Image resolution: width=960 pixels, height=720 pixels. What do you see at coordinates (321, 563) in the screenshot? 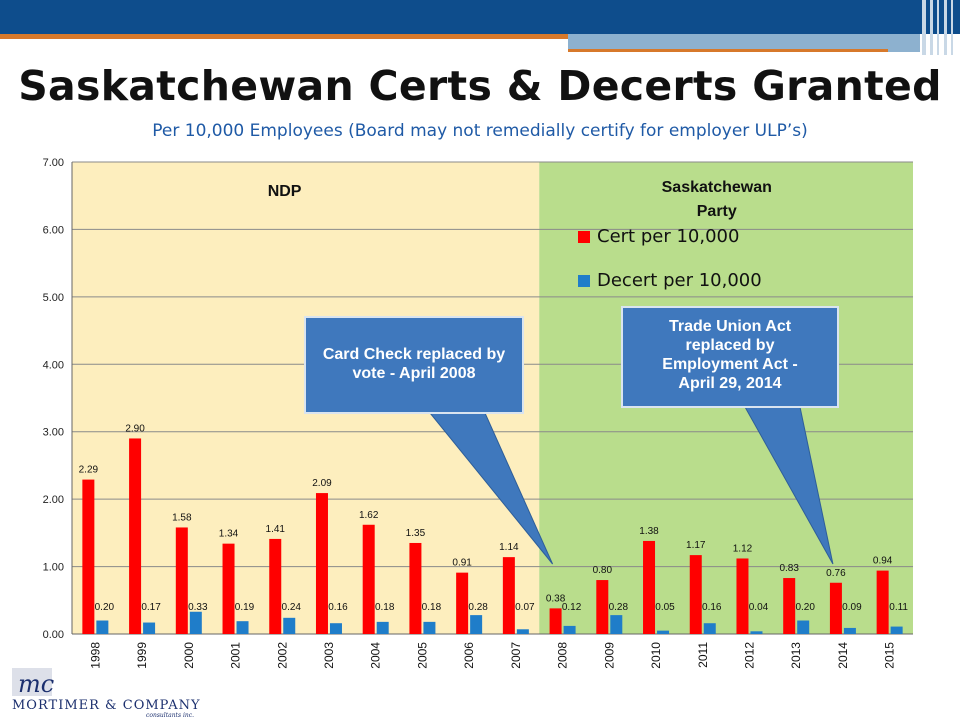
I see `cert-bar-2003` at bounding box center [321, 563].